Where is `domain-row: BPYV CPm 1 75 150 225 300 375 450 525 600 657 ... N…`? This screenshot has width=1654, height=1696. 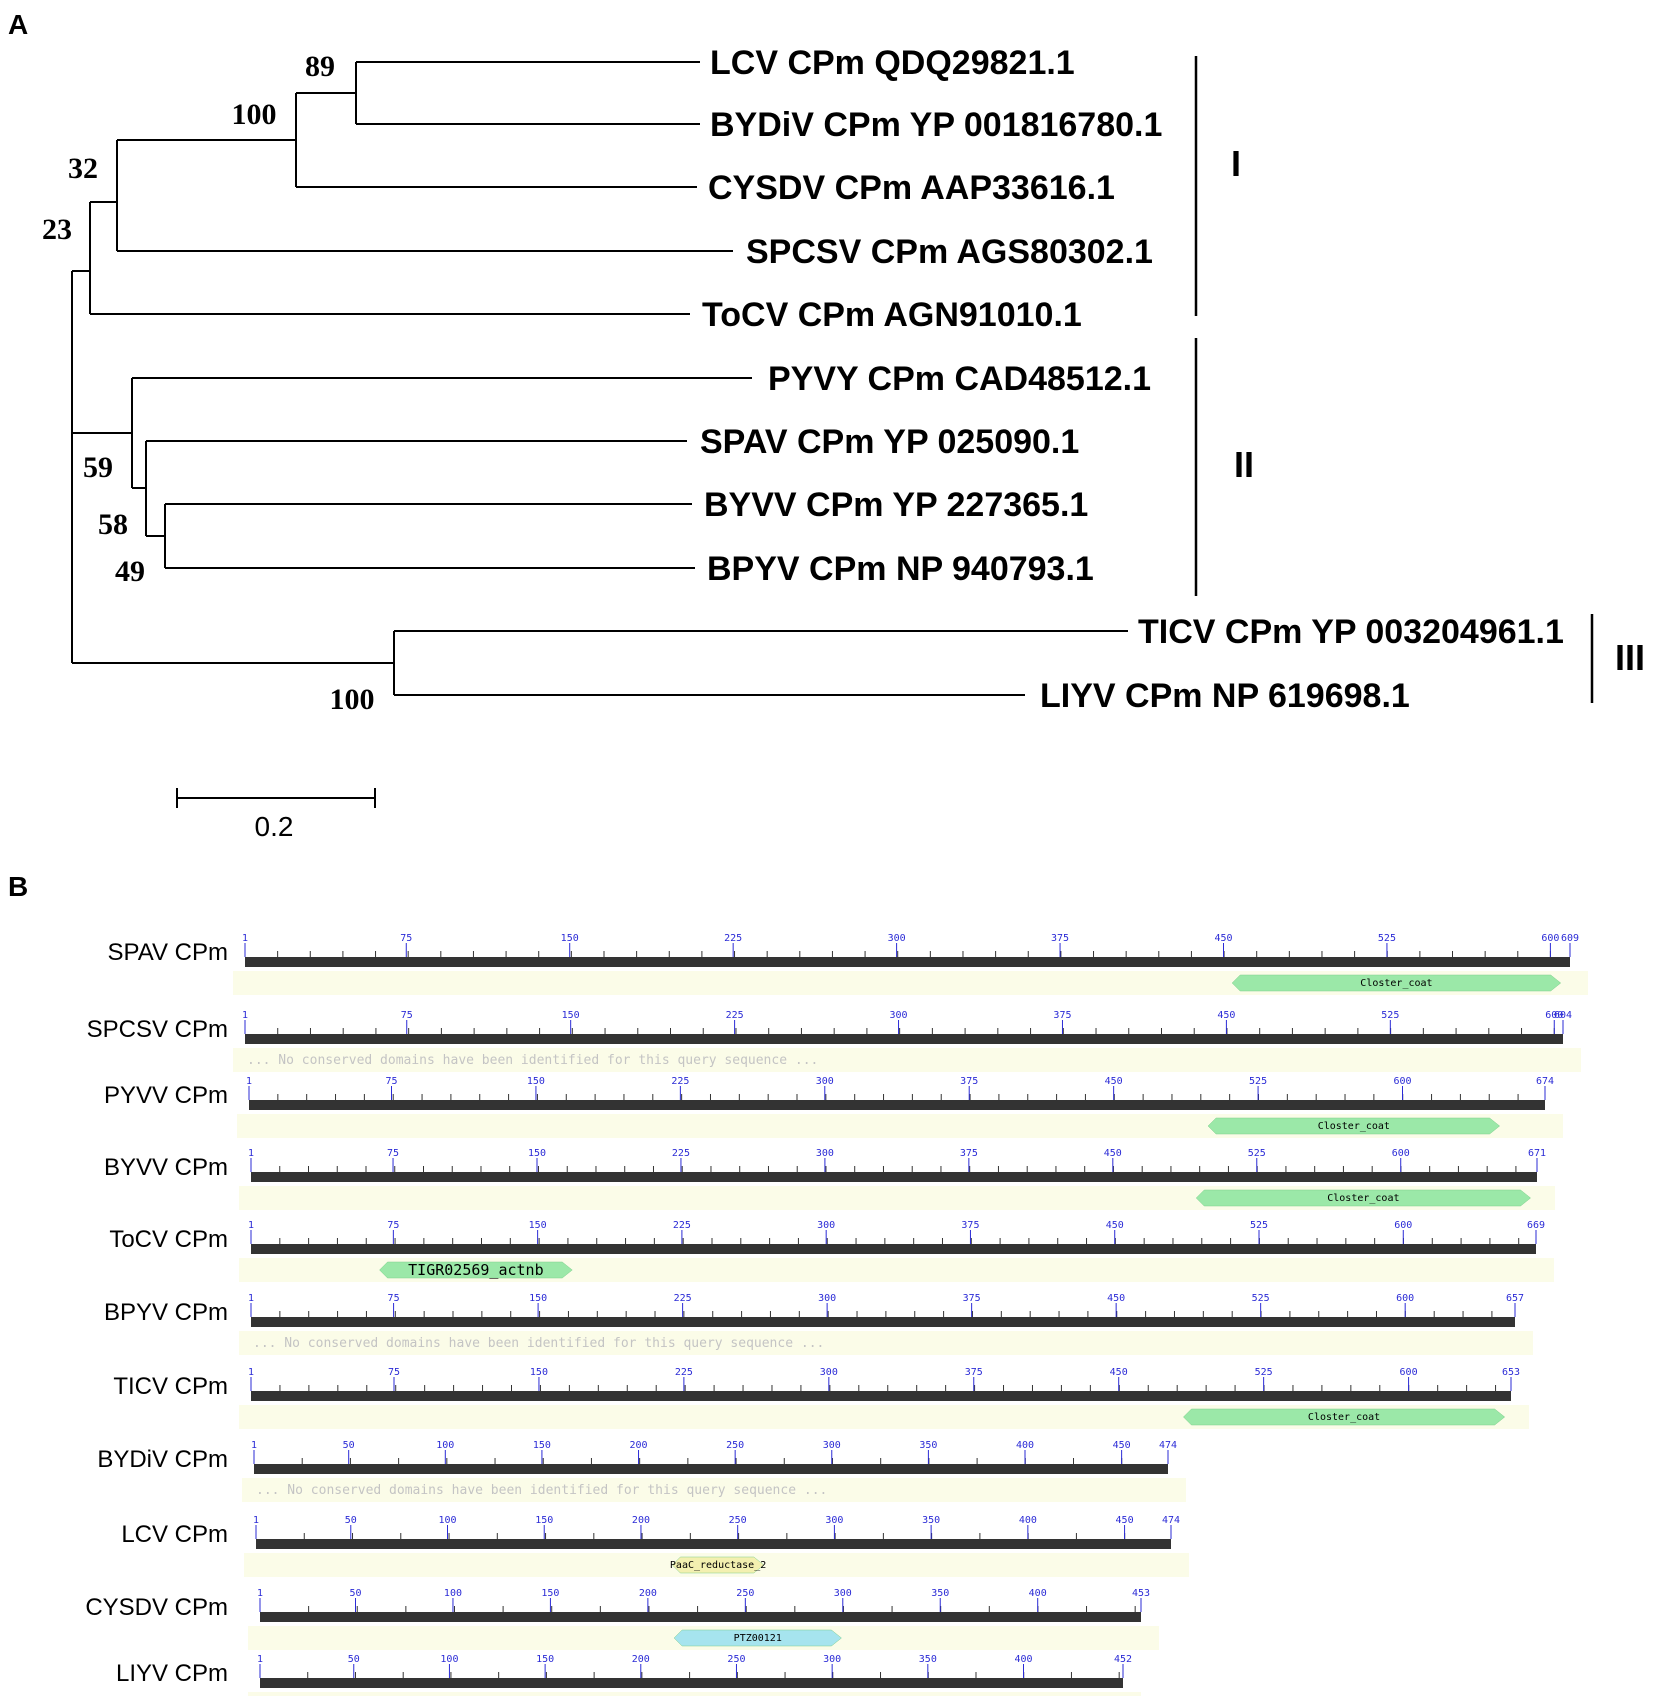
domain-row: BPYV CPm 1 75 150 225 300 375 450 525 600 657 ... N… is located at coordinates (818, 1324).